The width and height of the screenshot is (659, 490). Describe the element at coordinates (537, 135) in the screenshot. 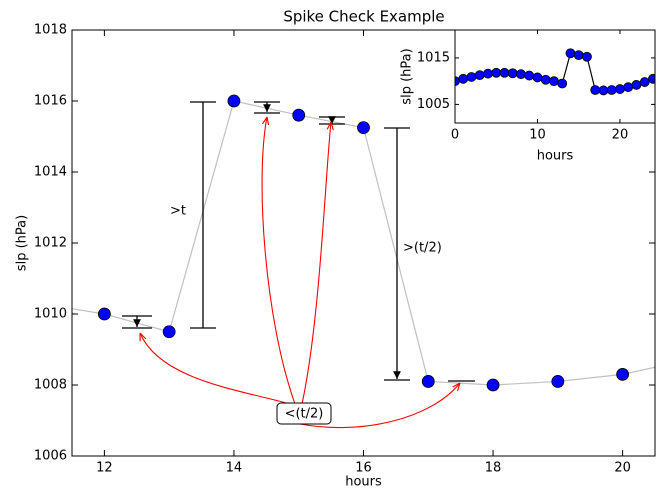

I see `x-tick-label: 10` at that location.